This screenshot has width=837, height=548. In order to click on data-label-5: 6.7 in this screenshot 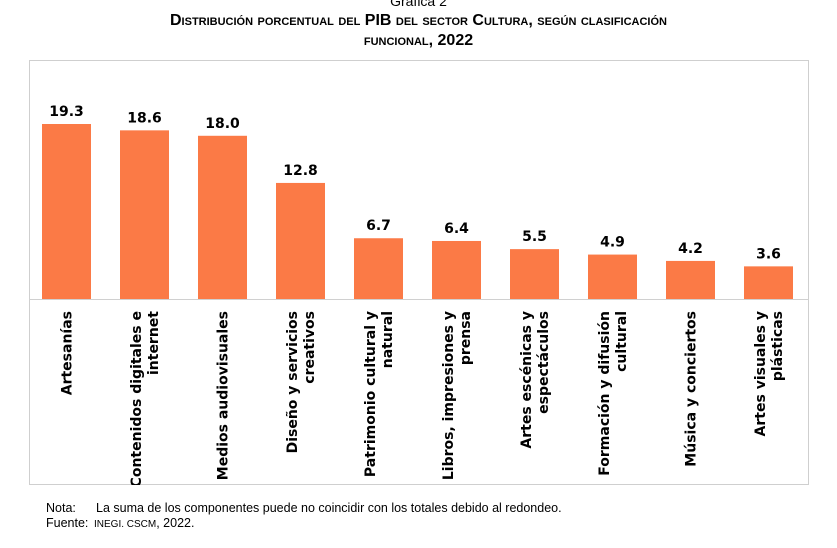, I will do `click(378, 226)`.